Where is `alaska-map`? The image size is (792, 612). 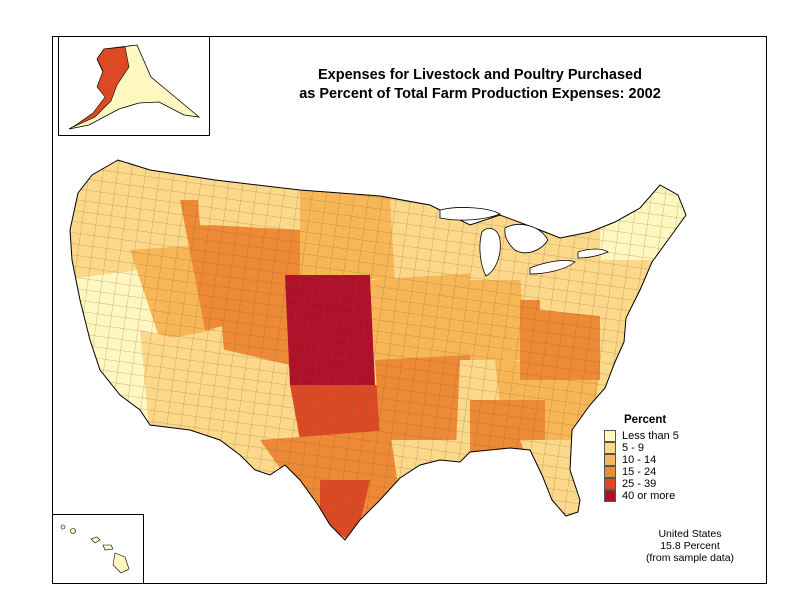
alaska-map is located at coordinates (134, 87).